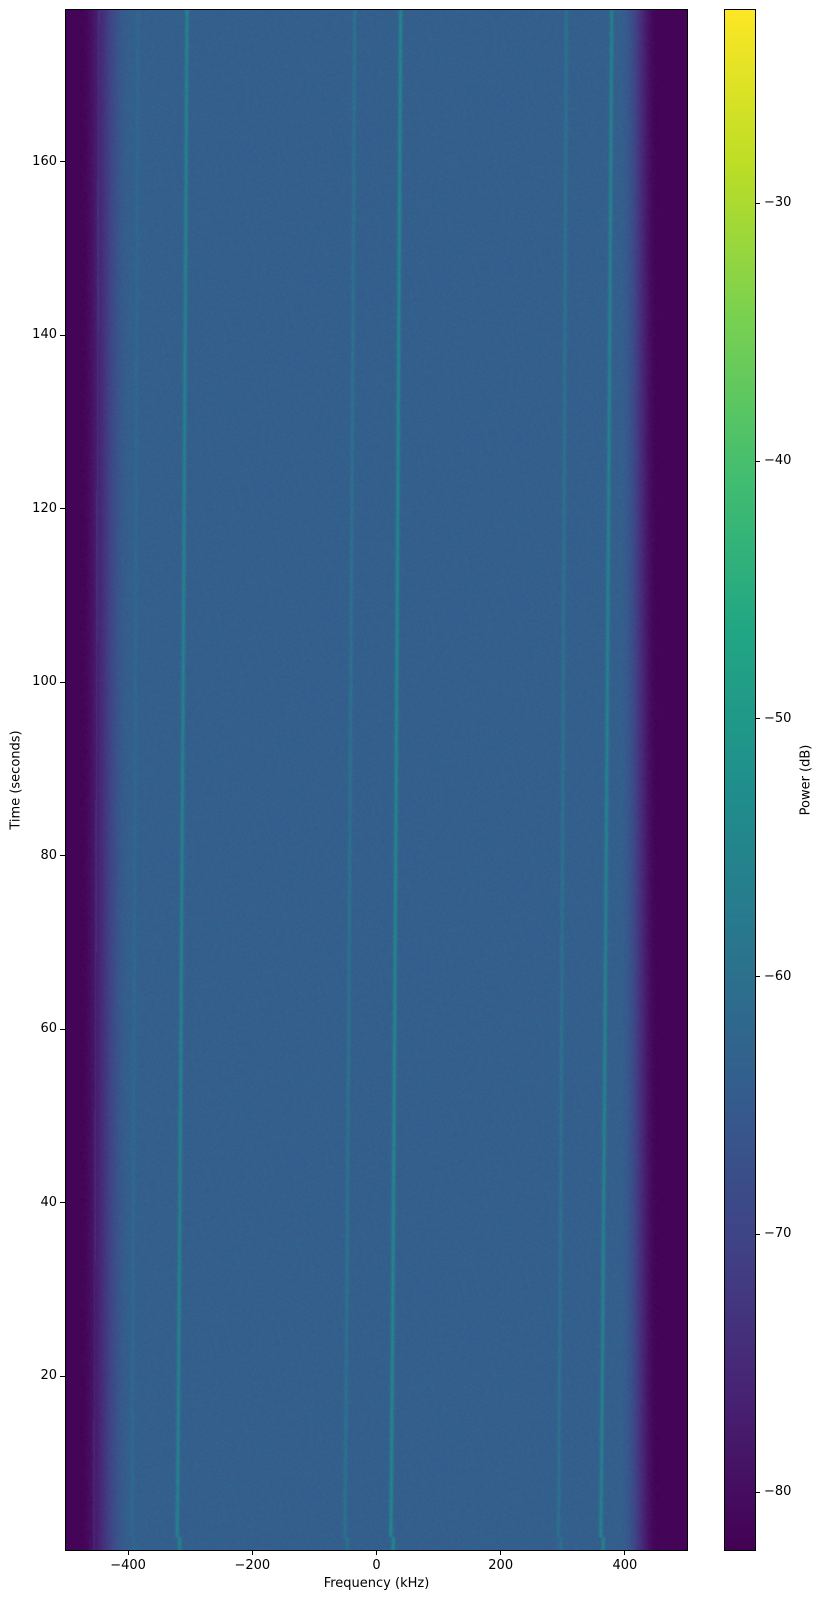  What do you see at coordinates (48, 1376) in the screenshot?
I see `y-tick-label: 20` at bounding box center [48, 1376].